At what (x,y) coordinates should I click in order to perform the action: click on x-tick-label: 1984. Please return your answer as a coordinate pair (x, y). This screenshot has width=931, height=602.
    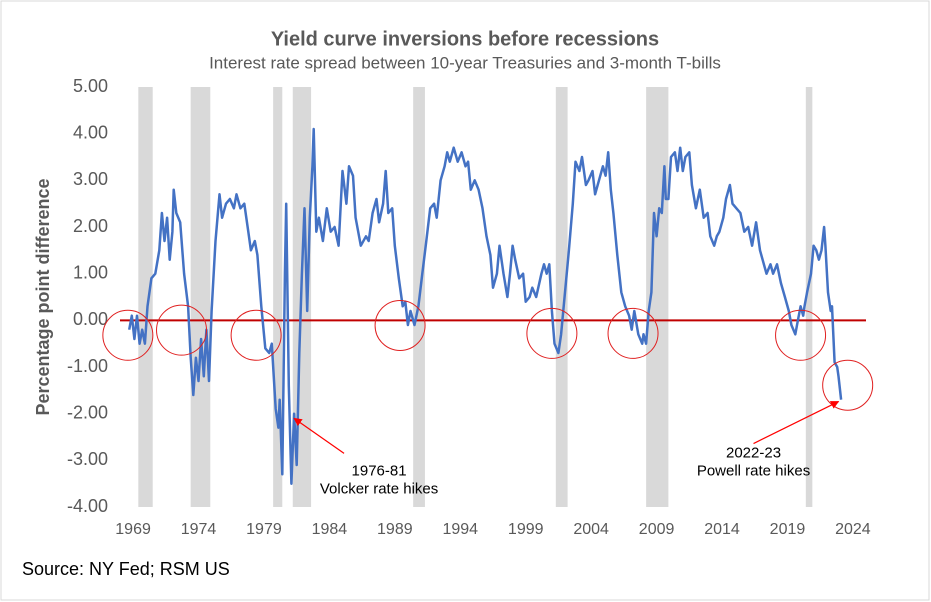
    Looking at the image, I should click on (330, 529).